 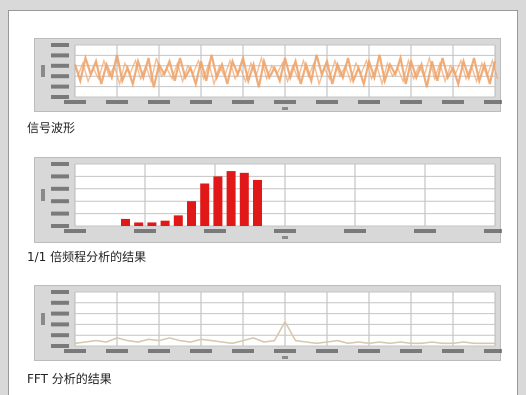 I want to click on octave-y-axis-title, so click(x=43, y=195).